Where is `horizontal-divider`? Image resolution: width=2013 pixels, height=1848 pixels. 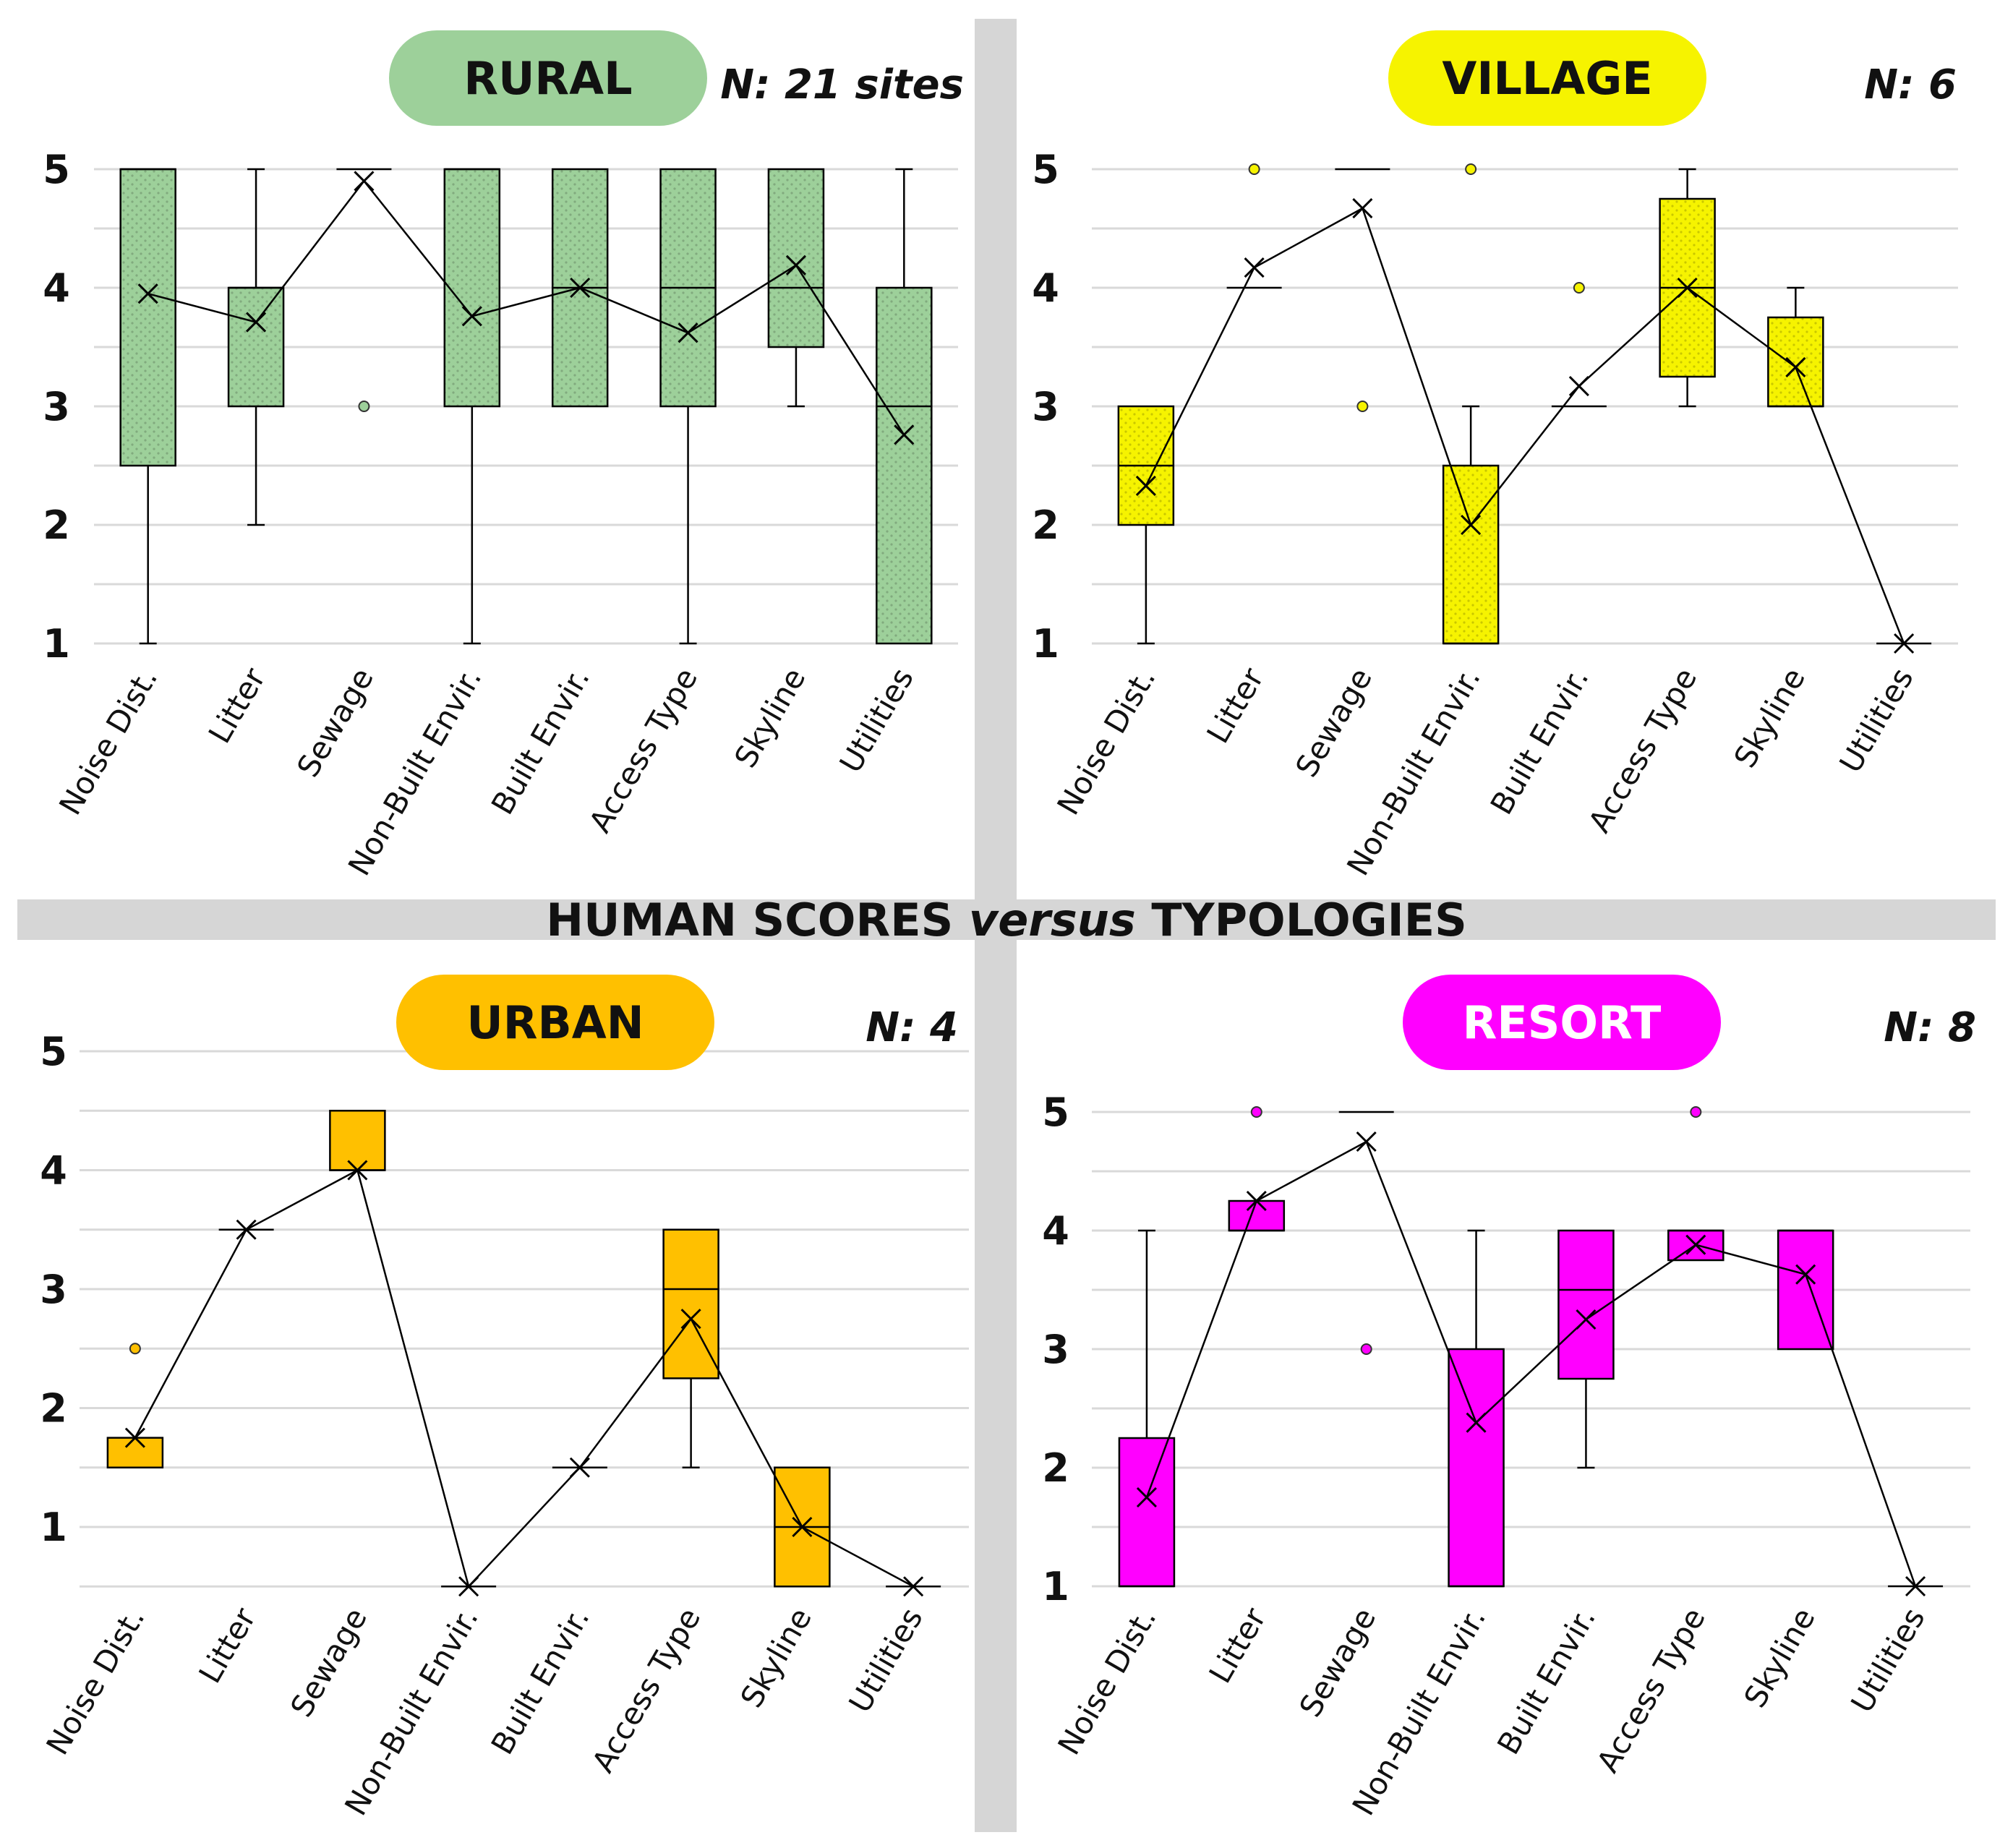 horizontal-divider is located at coordinates (1006, 920).